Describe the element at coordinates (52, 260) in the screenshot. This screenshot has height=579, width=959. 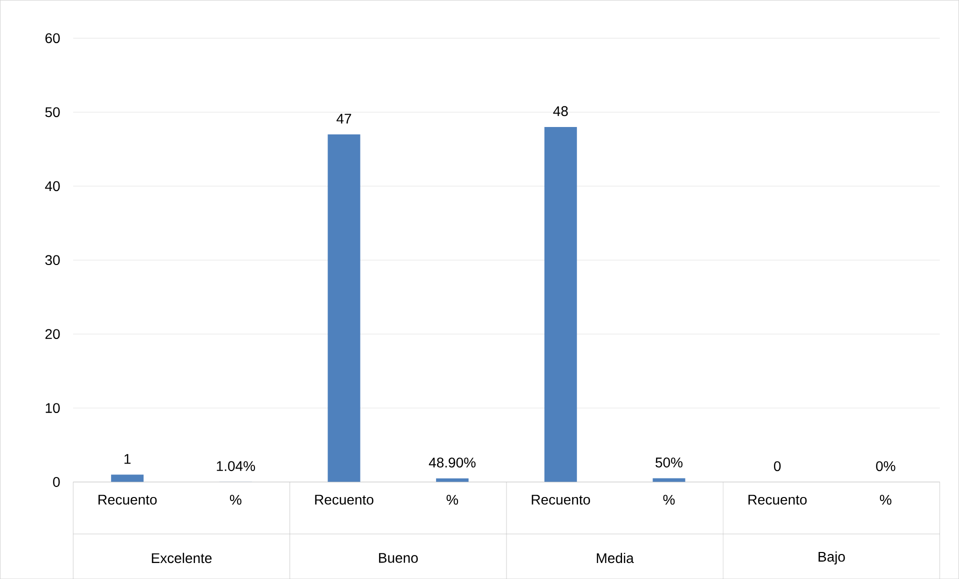
I see `y-tick-label: 30` at that location.